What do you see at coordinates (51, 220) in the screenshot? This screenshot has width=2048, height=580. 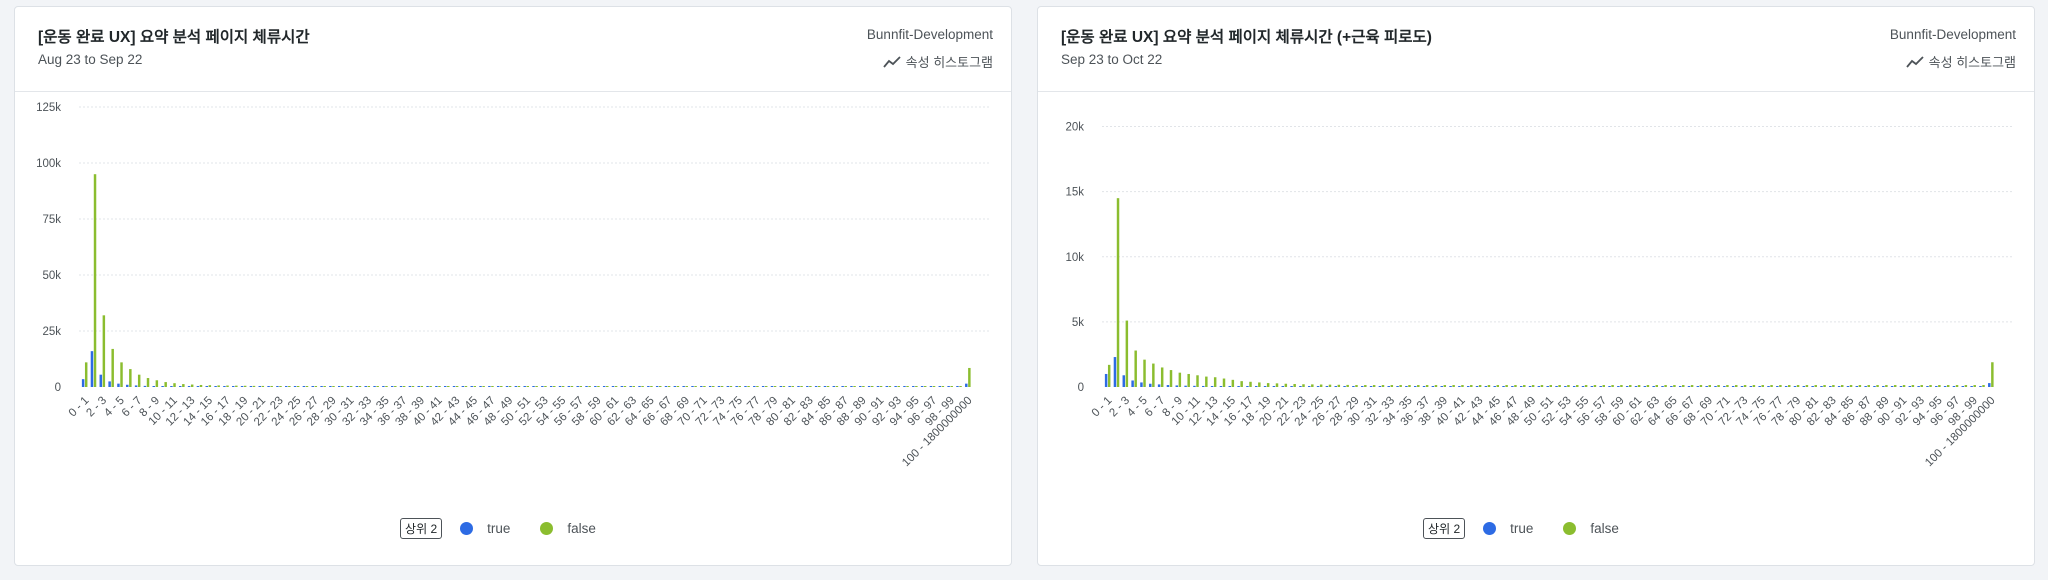 I see `y-tick-label: 75k` at bounding box center [51, 220].